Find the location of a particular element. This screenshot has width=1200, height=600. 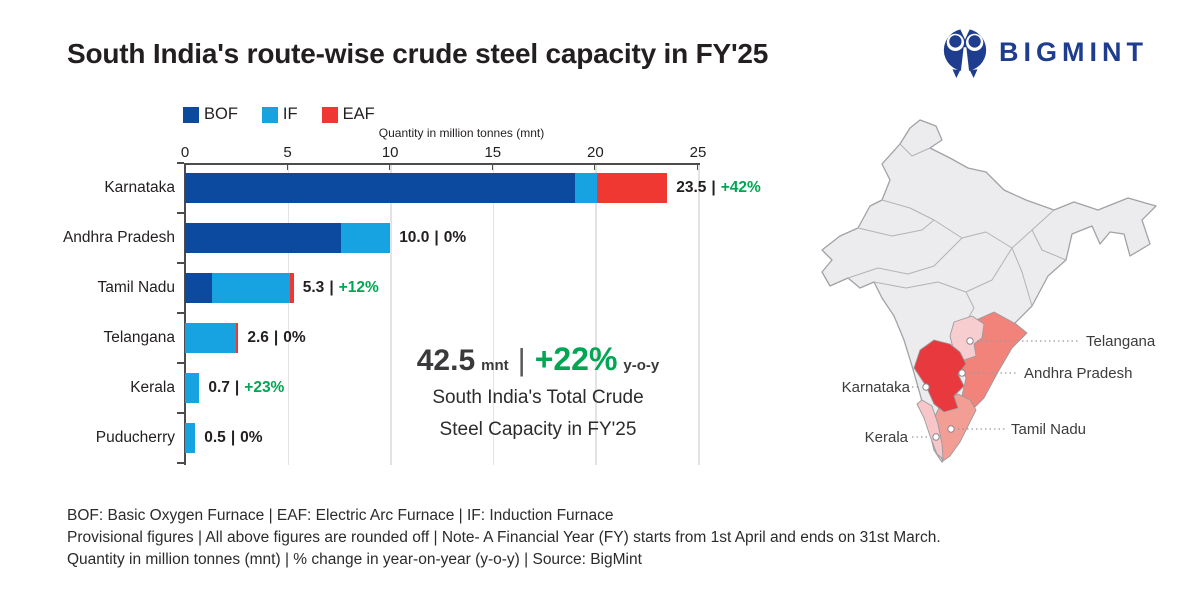

legend: BOF IF EAF is located at coordinates (279, 114).